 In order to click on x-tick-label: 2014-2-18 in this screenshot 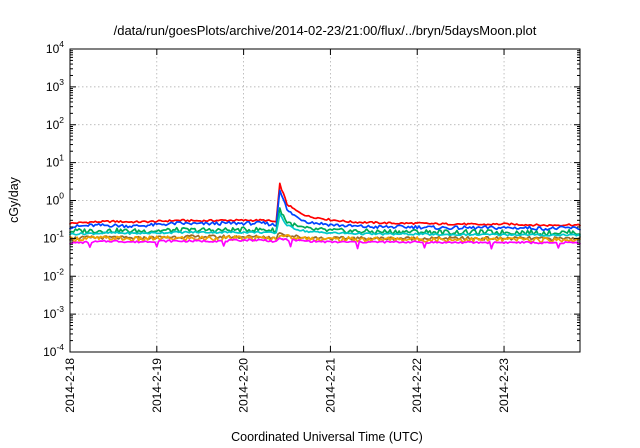, I will do `click(70, 385)`.